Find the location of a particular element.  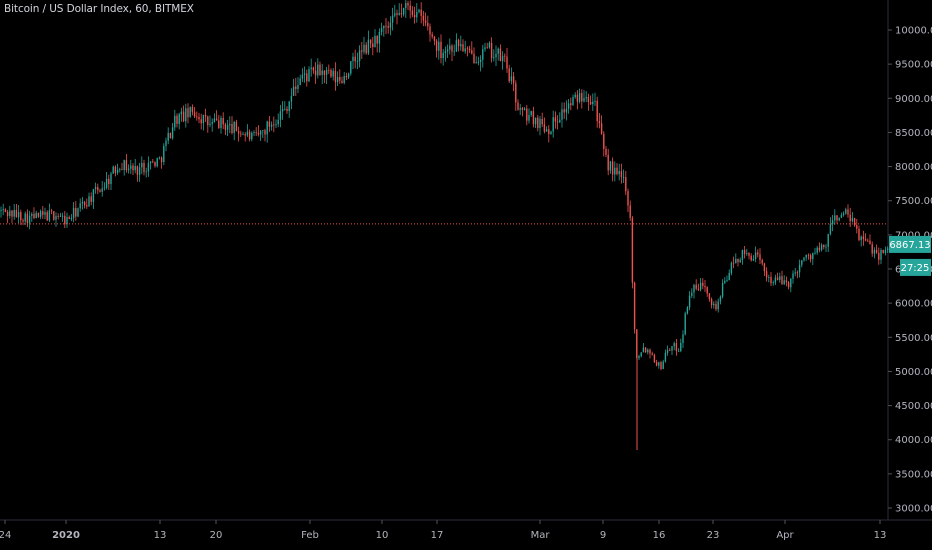

x-tick-label: 23 is located at coordinates (713, 535).